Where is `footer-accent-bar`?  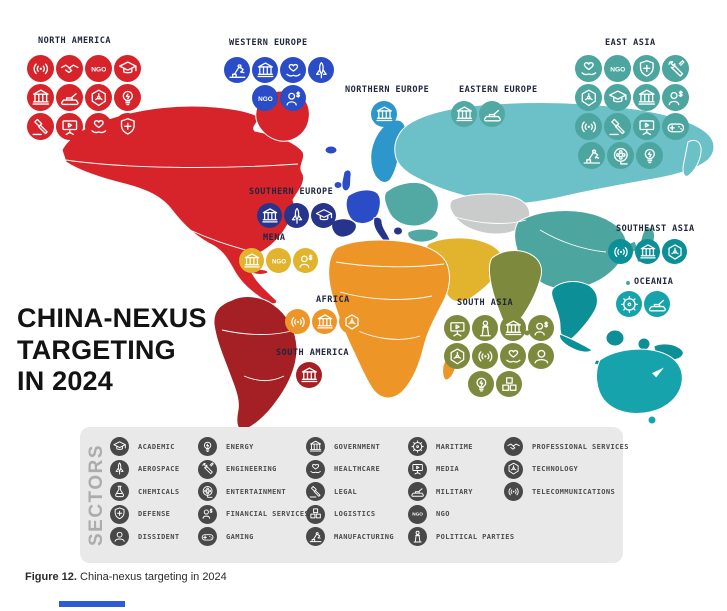 footer-accent-bar is located at coordinates (92, 604).